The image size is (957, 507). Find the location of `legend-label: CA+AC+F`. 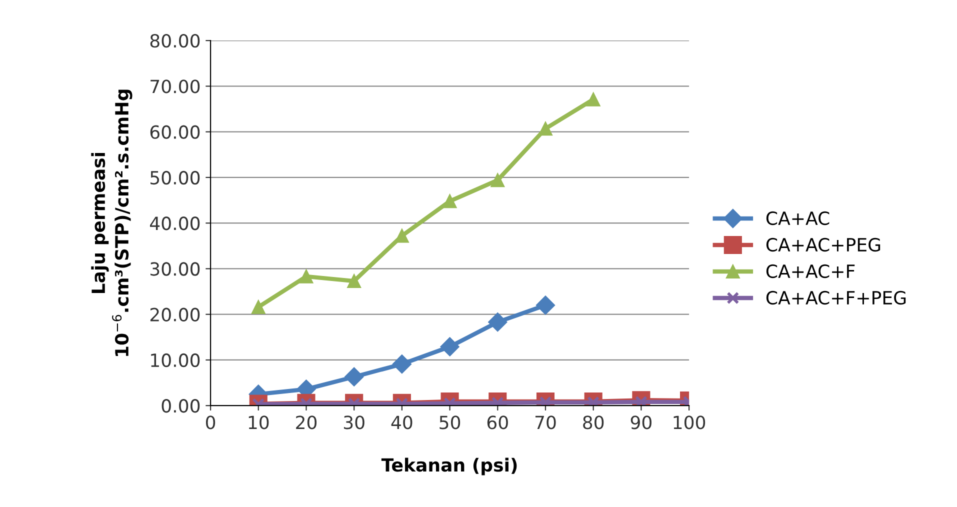

legend-label: CA+AC+F is located at coordinates (810, 271).